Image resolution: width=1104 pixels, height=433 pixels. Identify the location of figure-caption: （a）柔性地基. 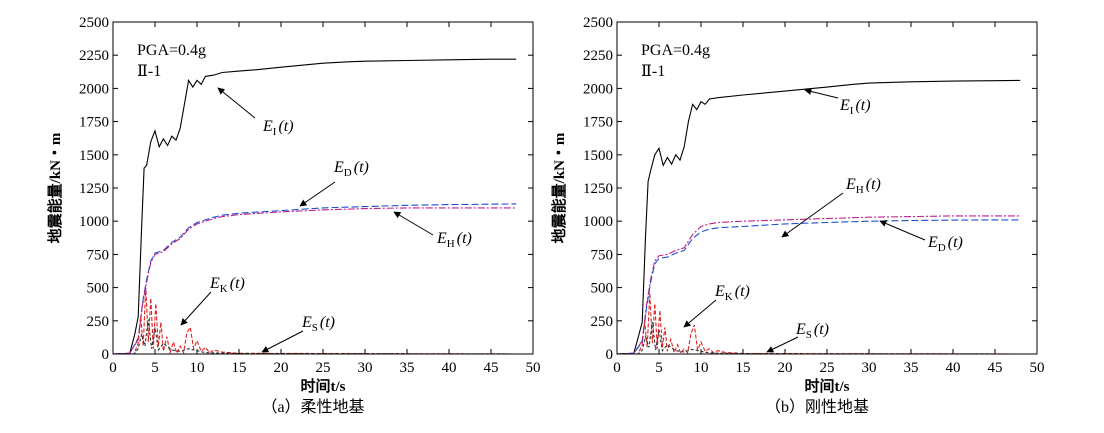
(312, 407).